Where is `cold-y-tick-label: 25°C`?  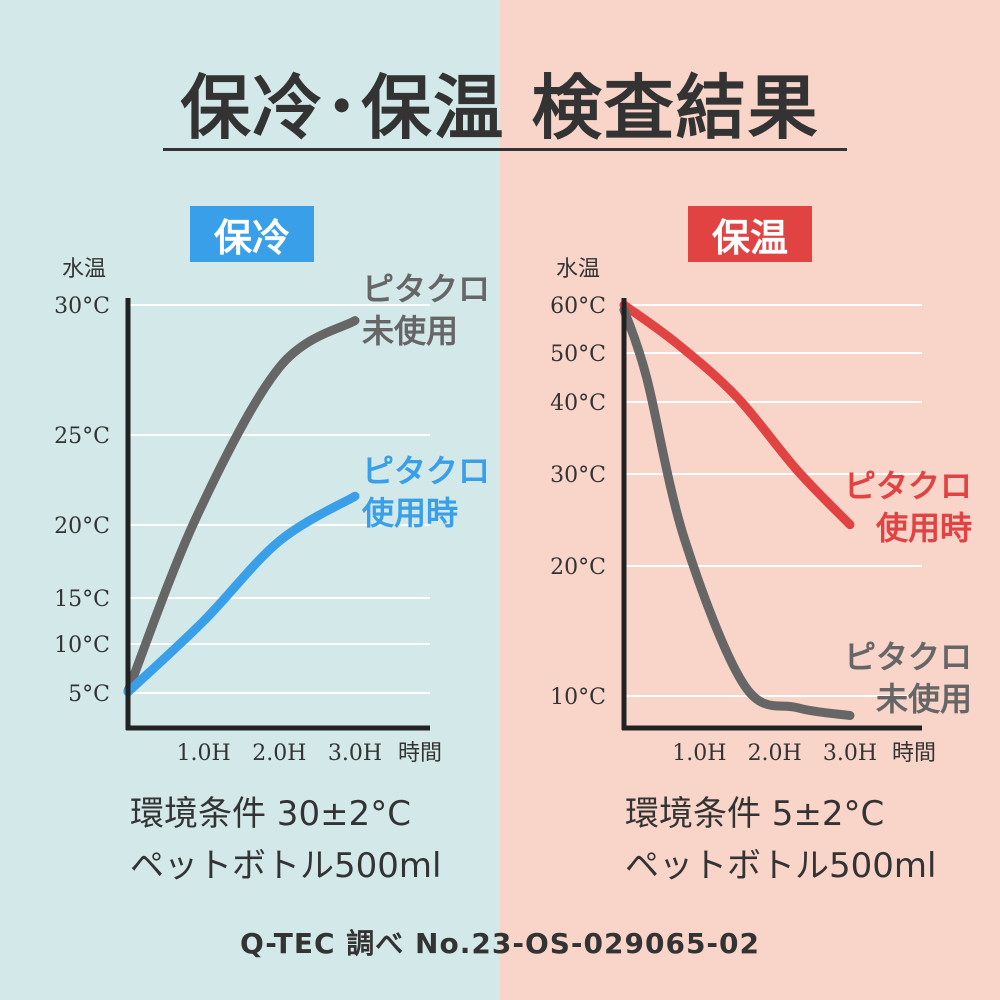
cold-y-tick-label: 25°C is located at coordinates (82, 436).